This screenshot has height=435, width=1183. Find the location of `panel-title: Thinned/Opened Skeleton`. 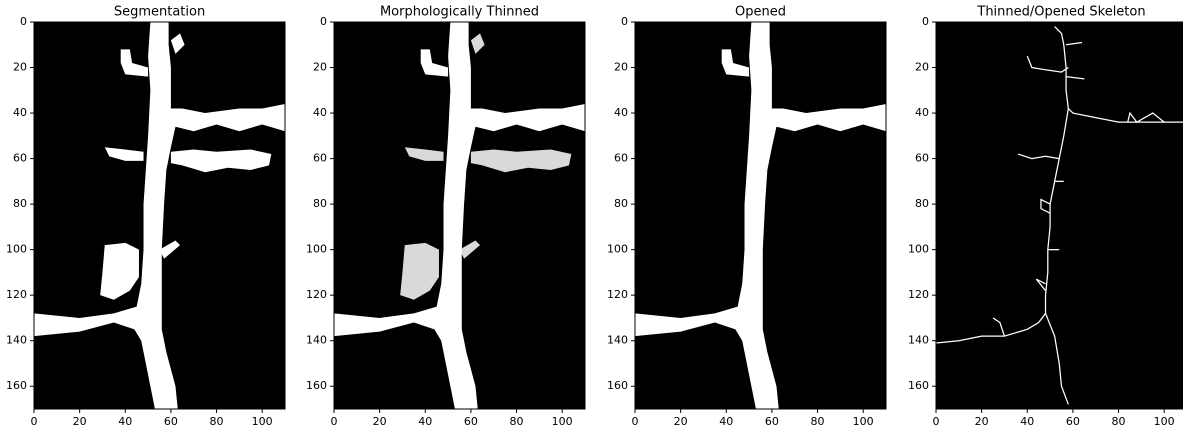

panel-title: Thinned/Opened Skeleton is located at coordinates (1060, 12).